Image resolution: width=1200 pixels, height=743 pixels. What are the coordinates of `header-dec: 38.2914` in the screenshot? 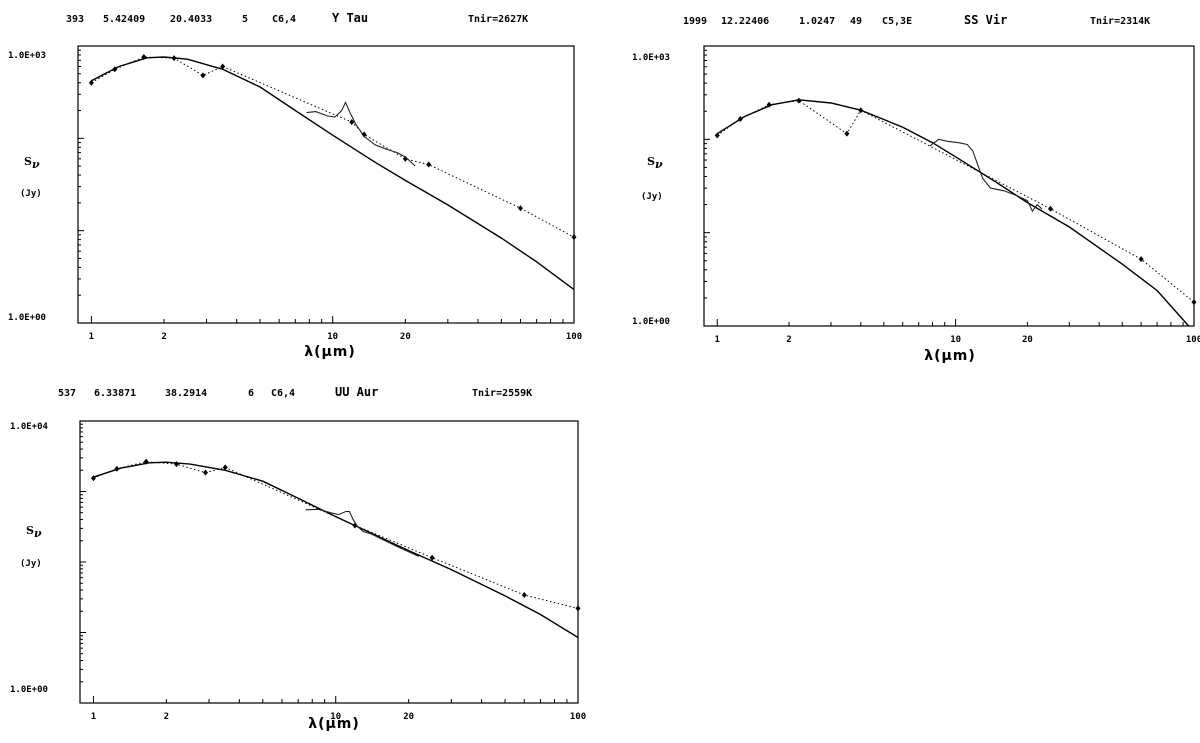 It's located at (186, 393).